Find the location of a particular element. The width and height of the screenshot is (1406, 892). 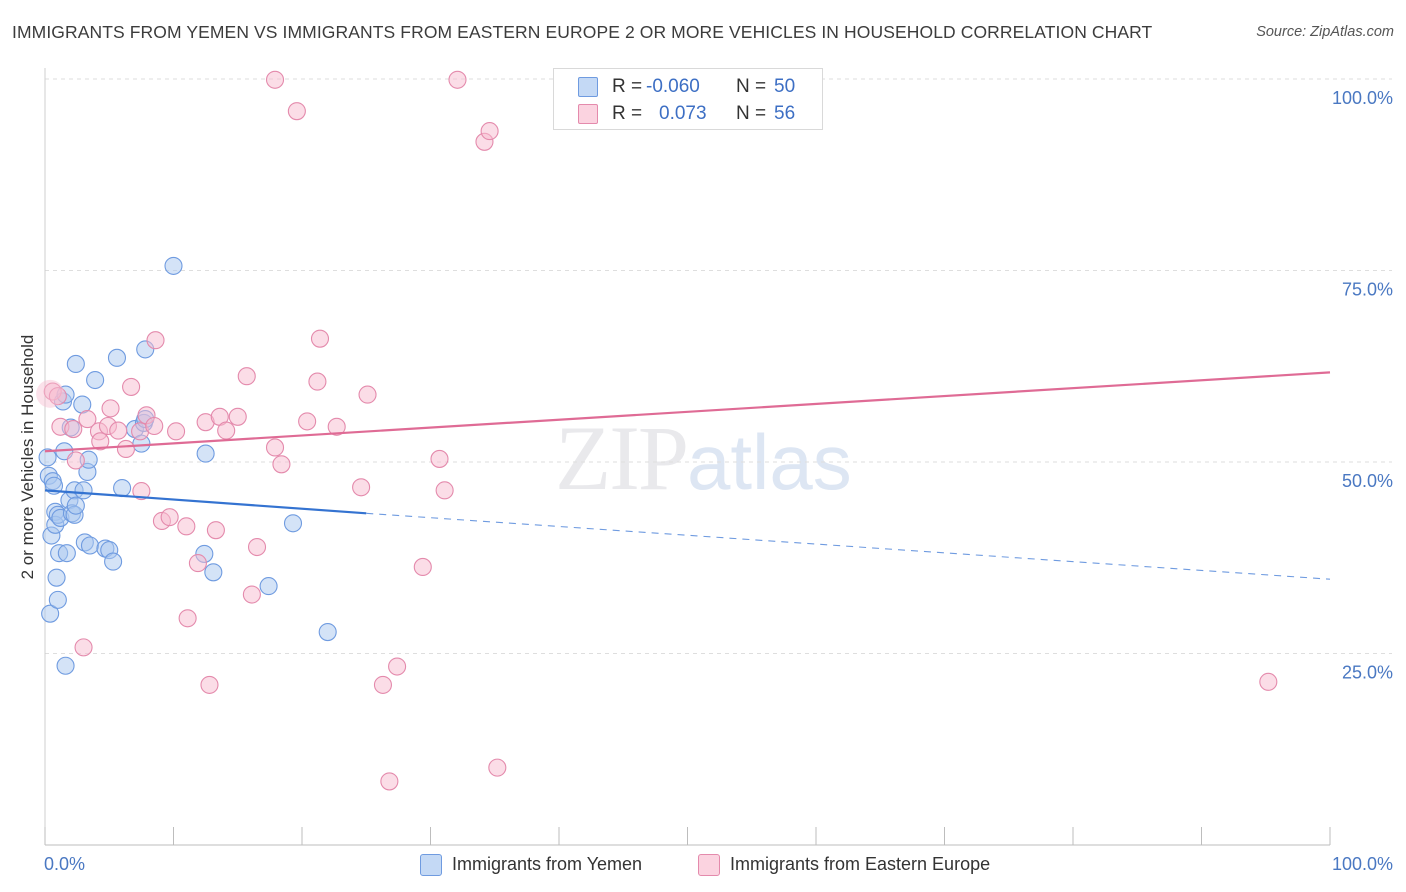

point-eastern-europe-cluster is located at coordinates (50, 393).